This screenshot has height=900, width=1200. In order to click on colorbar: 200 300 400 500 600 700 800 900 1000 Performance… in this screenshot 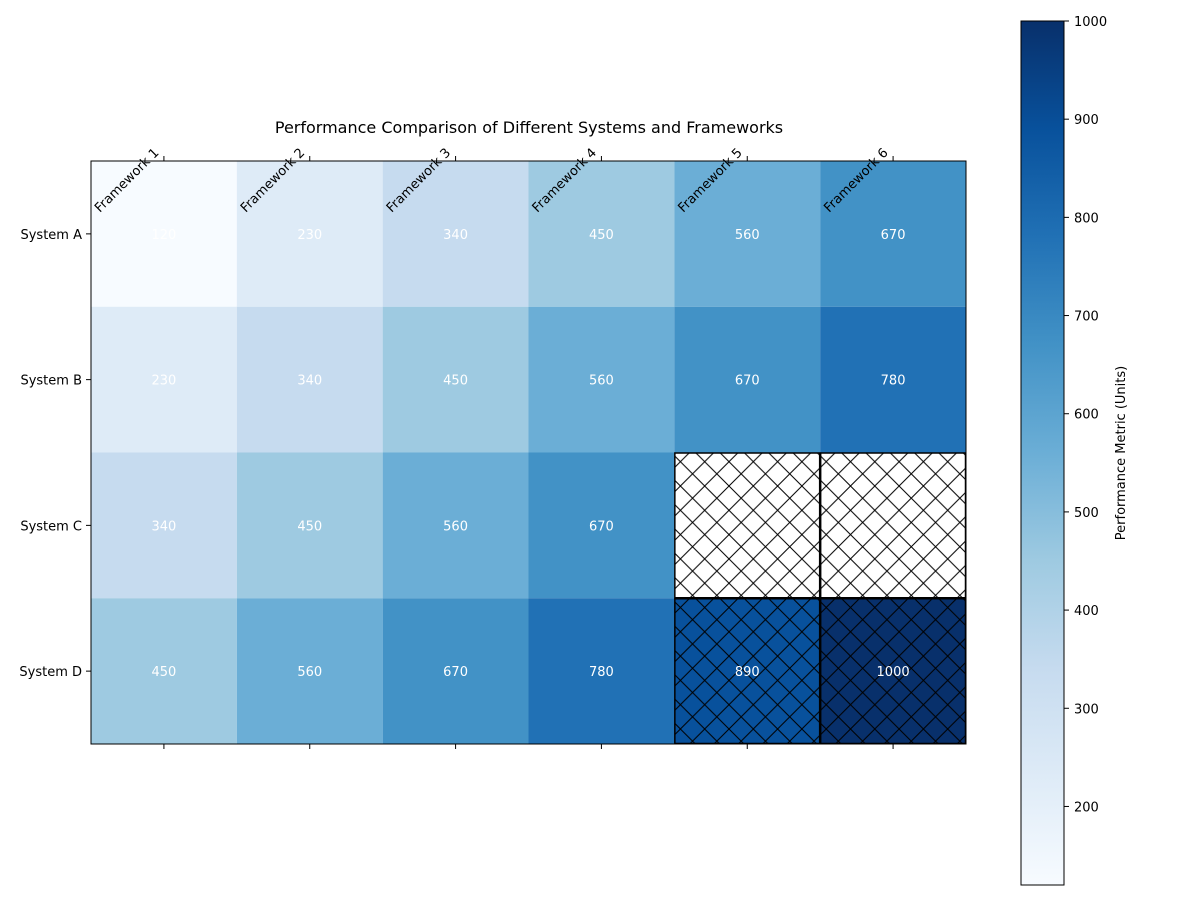, I will do `click(1074, 450)`.